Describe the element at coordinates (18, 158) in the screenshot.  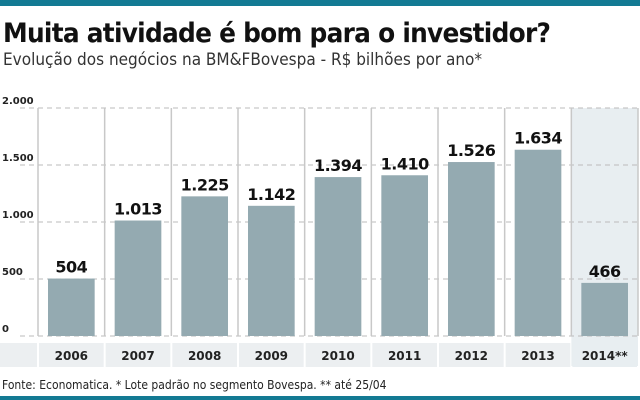
I see `y-tick-label: 1.500` at that location.